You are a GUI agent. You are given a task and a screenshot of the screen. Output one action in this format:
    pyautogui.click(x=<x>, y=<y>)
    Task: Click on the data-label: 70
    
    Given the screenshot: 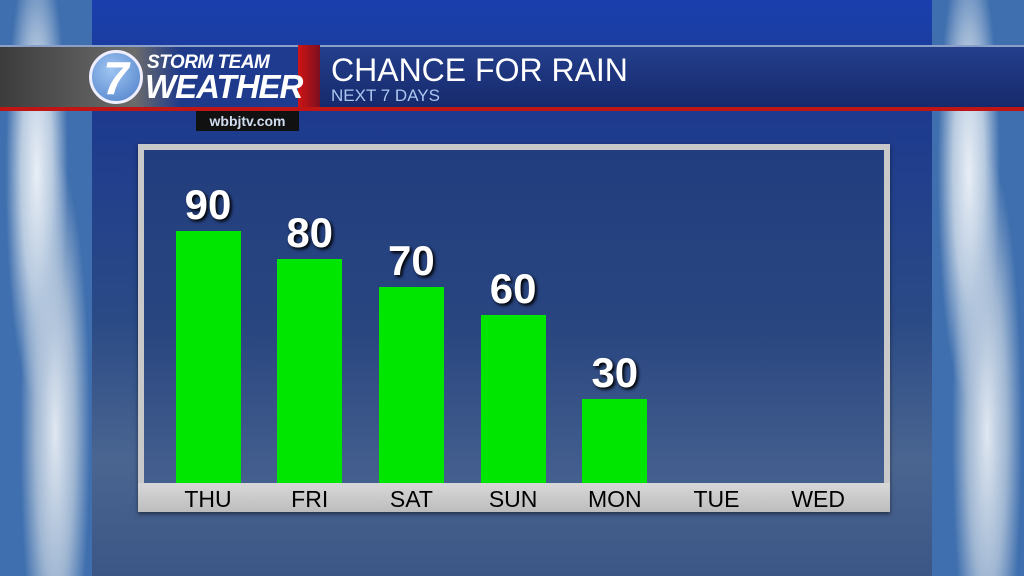 What is the action you would take?
    pyautogui.click(x=411, y=260)
    